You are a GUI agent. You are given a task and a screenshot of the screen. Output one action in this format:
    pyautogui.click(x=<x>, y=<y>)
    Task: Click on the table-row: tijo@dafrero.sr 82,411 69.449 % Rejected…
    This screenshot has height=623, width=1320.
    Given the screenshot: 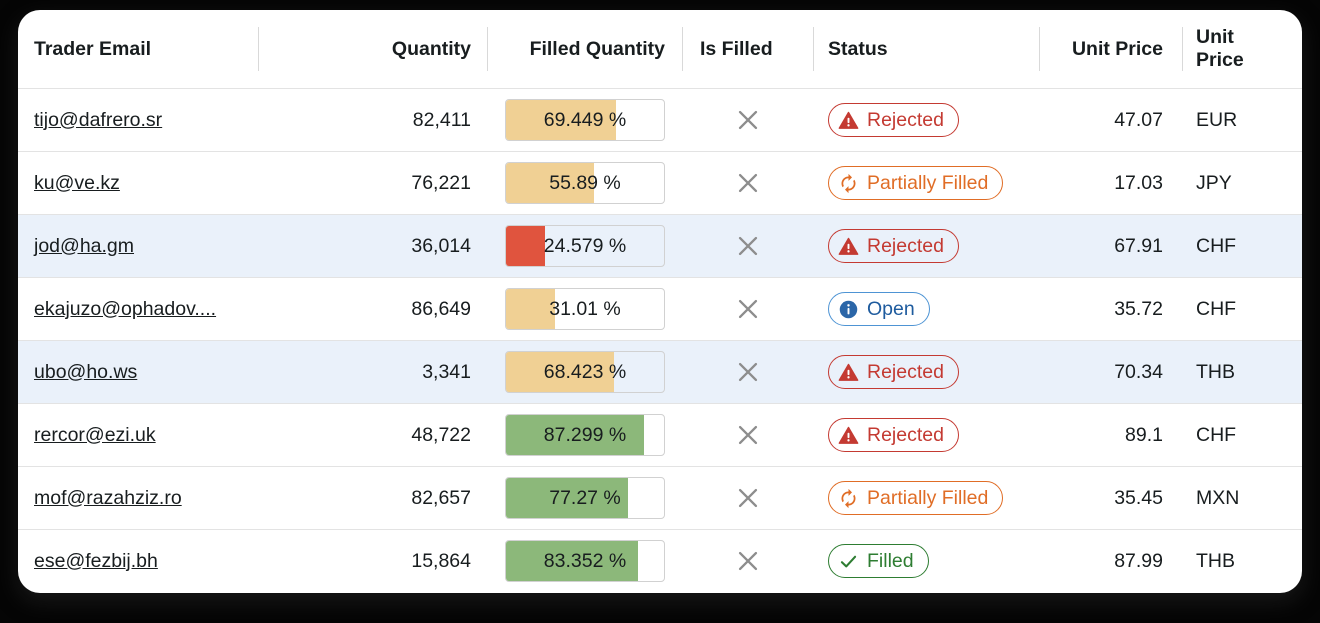 What is the action you would take?
    pyautogui.click(x=660, y=119)
    